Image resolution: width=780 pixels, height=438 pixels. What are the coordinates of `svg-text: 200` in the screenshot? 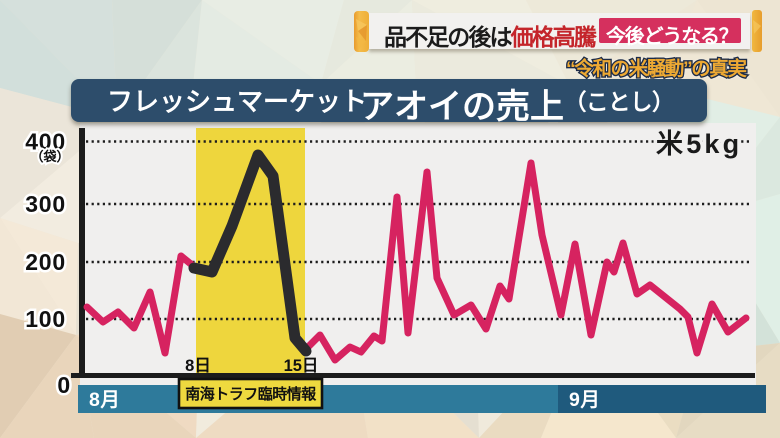 It's located at (45, 262).